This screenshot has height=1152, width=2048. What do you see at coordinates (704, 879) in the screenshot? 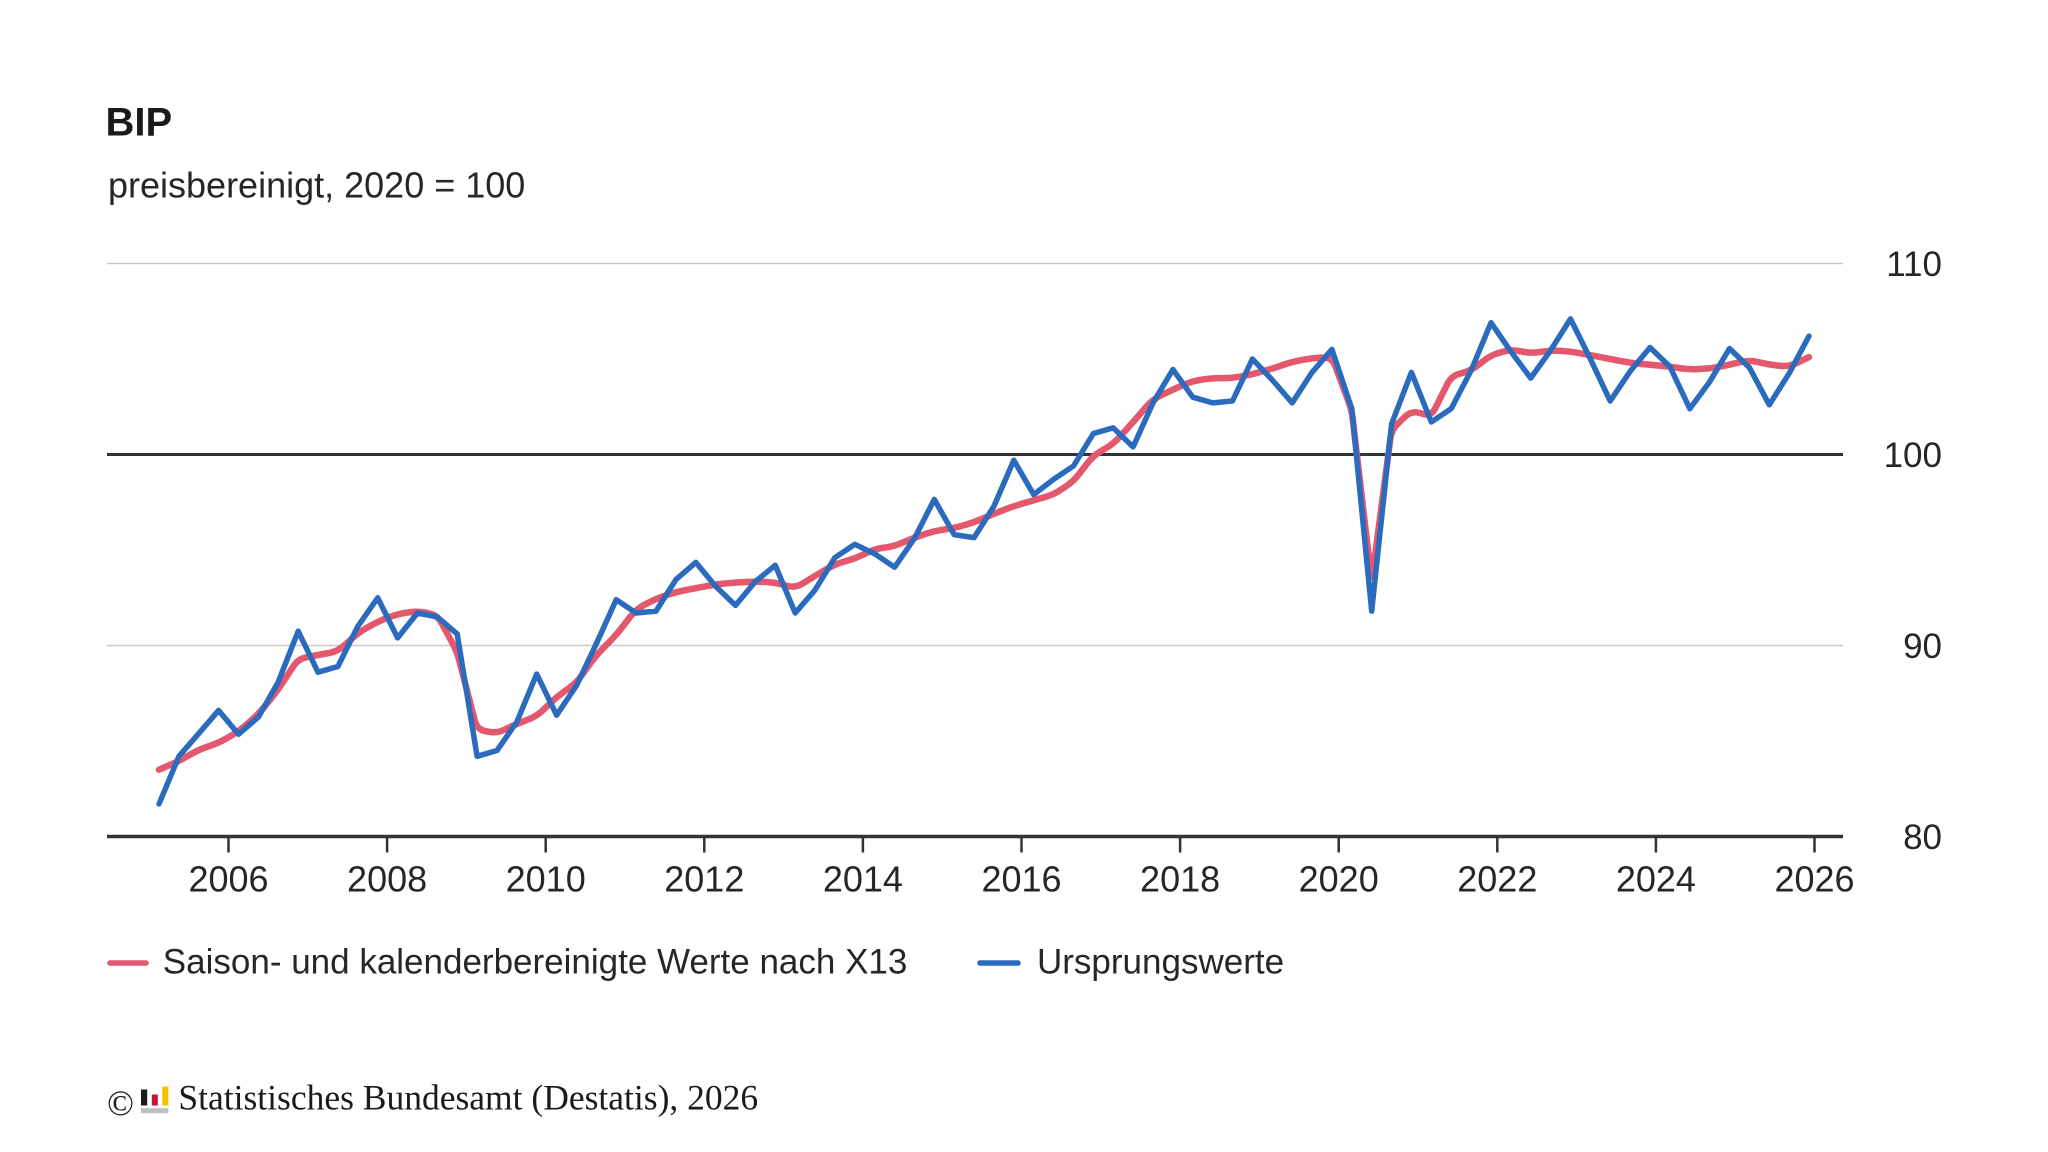
I see `svg-text: 2012` at bounding box center [704, 879].